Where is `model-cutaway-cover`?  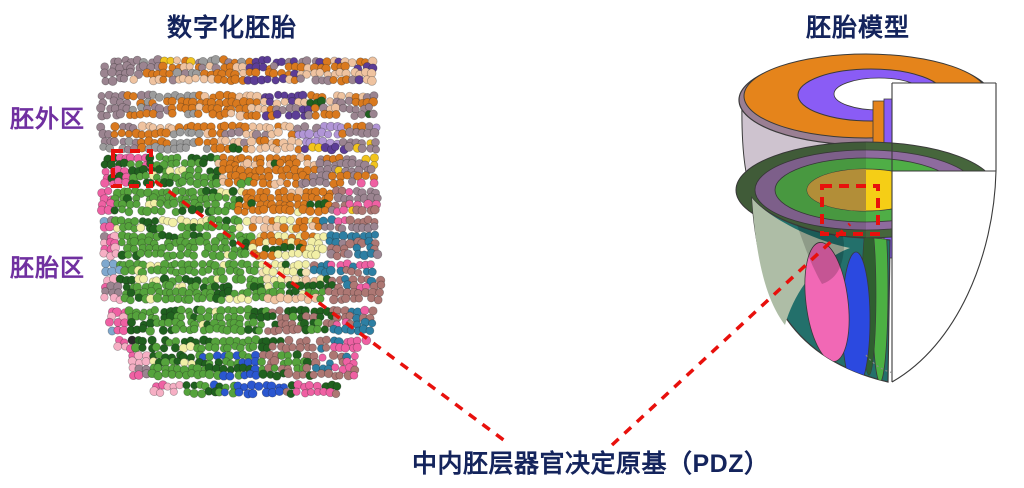
model-cutaway-cover is located at coordinates (944, 205).